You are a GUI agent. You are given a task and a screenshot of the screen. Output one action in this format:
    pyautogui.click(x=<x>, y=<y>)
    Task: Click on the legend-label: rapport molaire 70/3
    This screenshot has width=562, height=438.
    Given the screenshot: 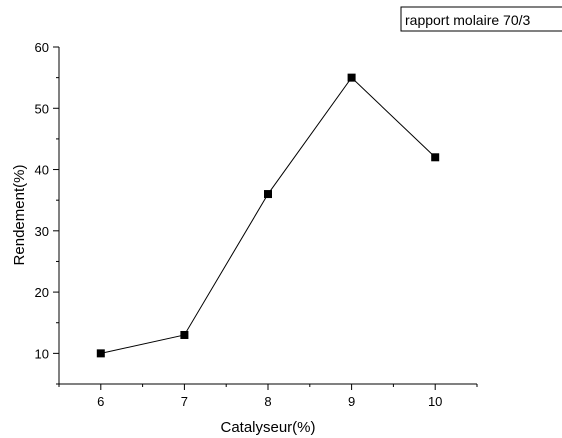 What is the action you would take?
    pyautogui.click(x=468, y=20)
    